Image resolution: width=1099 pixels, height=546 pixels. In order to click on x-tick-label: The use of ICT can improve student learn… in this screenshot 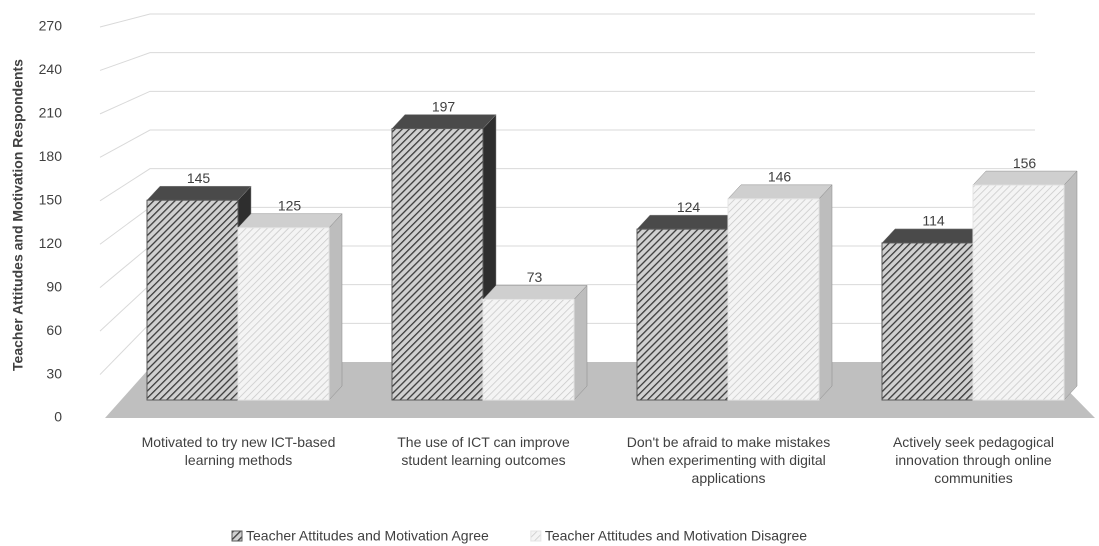, I will do `click(483, 451)`.